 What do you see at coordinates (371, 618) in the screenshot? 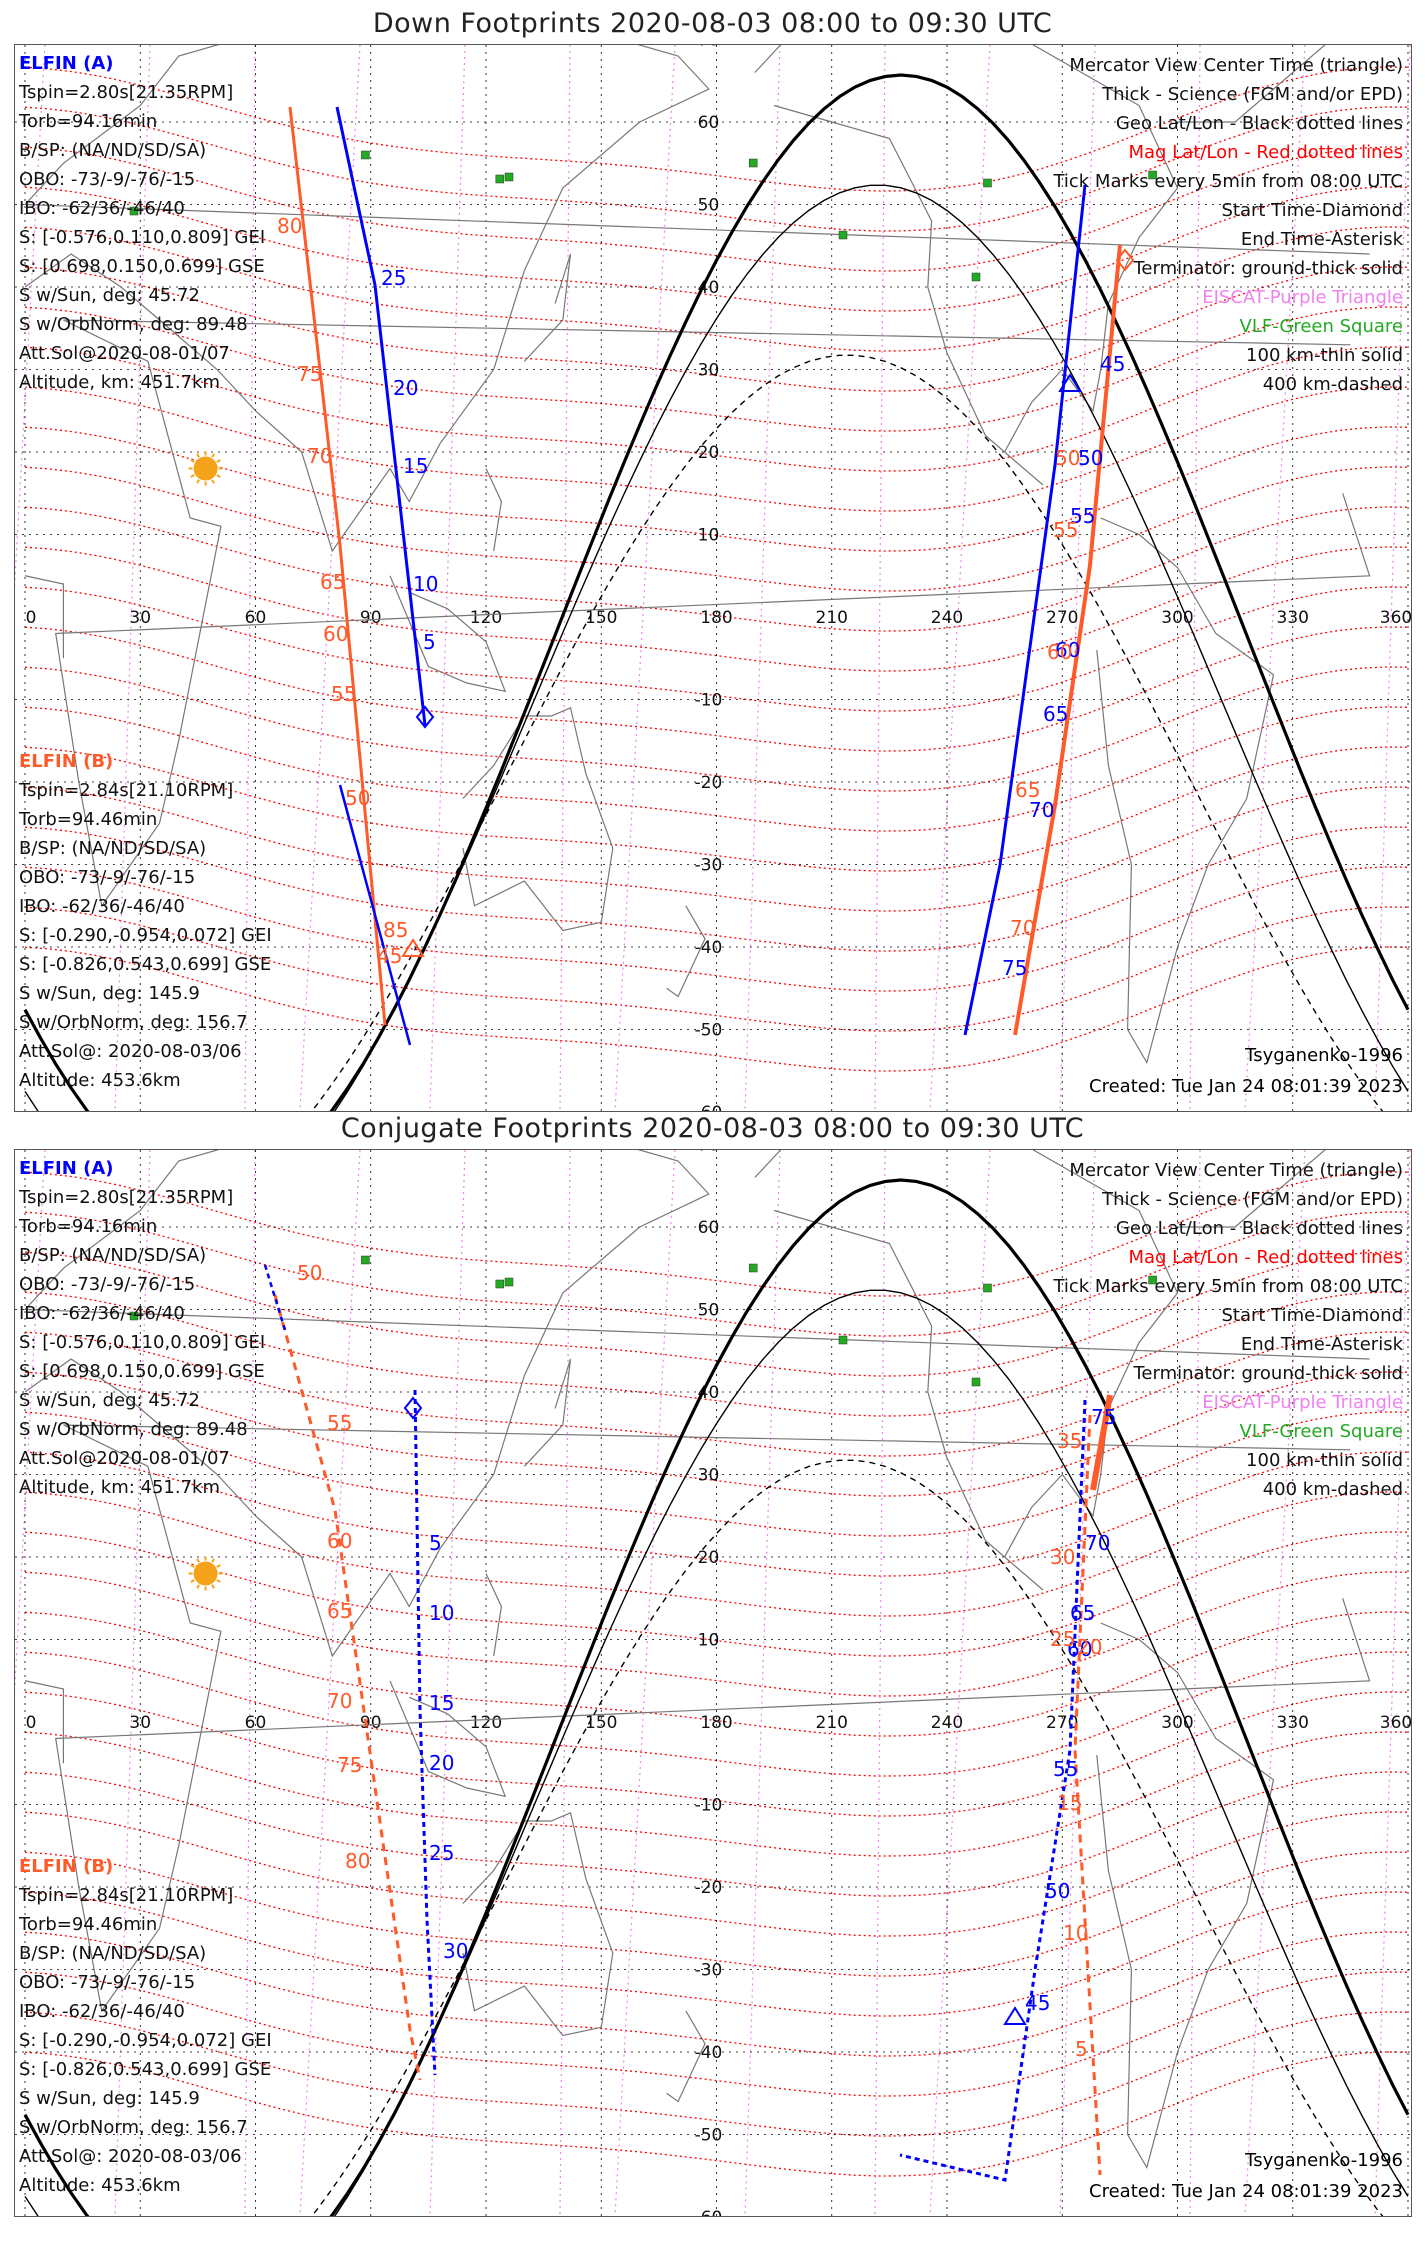
I see `lon-tick-label: 90` at bounding box center [371, 618].